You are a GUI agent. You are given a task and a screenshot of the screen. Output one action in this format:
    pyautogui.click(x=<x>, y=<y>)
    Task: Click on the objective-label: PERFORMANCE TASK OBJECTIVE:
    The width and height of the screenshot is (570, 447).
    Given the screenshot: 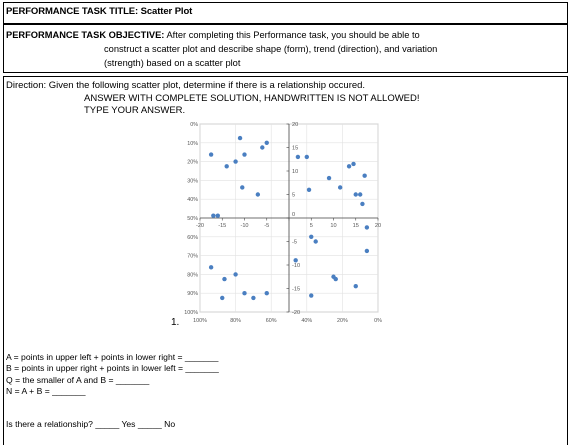 What is the action you would take?
    pyautogui.click(x=85, y=35)
    